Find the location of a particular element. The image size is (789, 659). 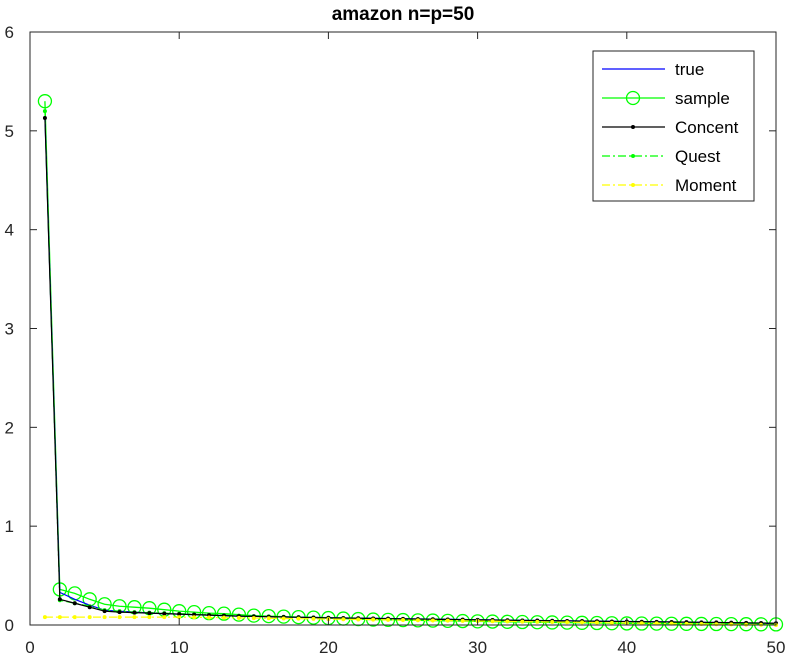

x-tick-label: 30 is located at coordinates (477, 647).